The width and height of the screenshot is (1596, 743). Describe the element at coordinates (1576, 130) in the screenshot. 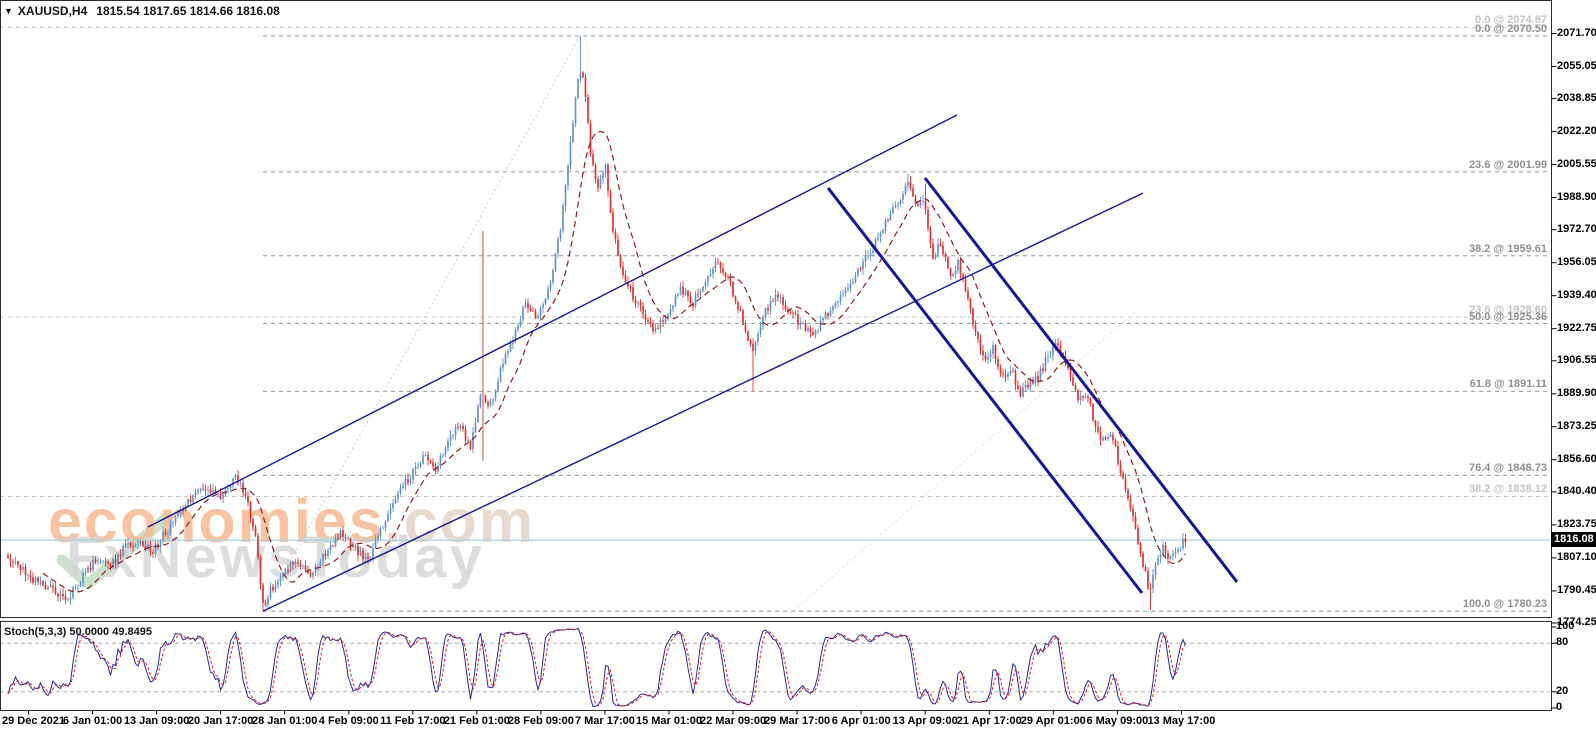

I see `price-tick-label: 2022.20` at that location.